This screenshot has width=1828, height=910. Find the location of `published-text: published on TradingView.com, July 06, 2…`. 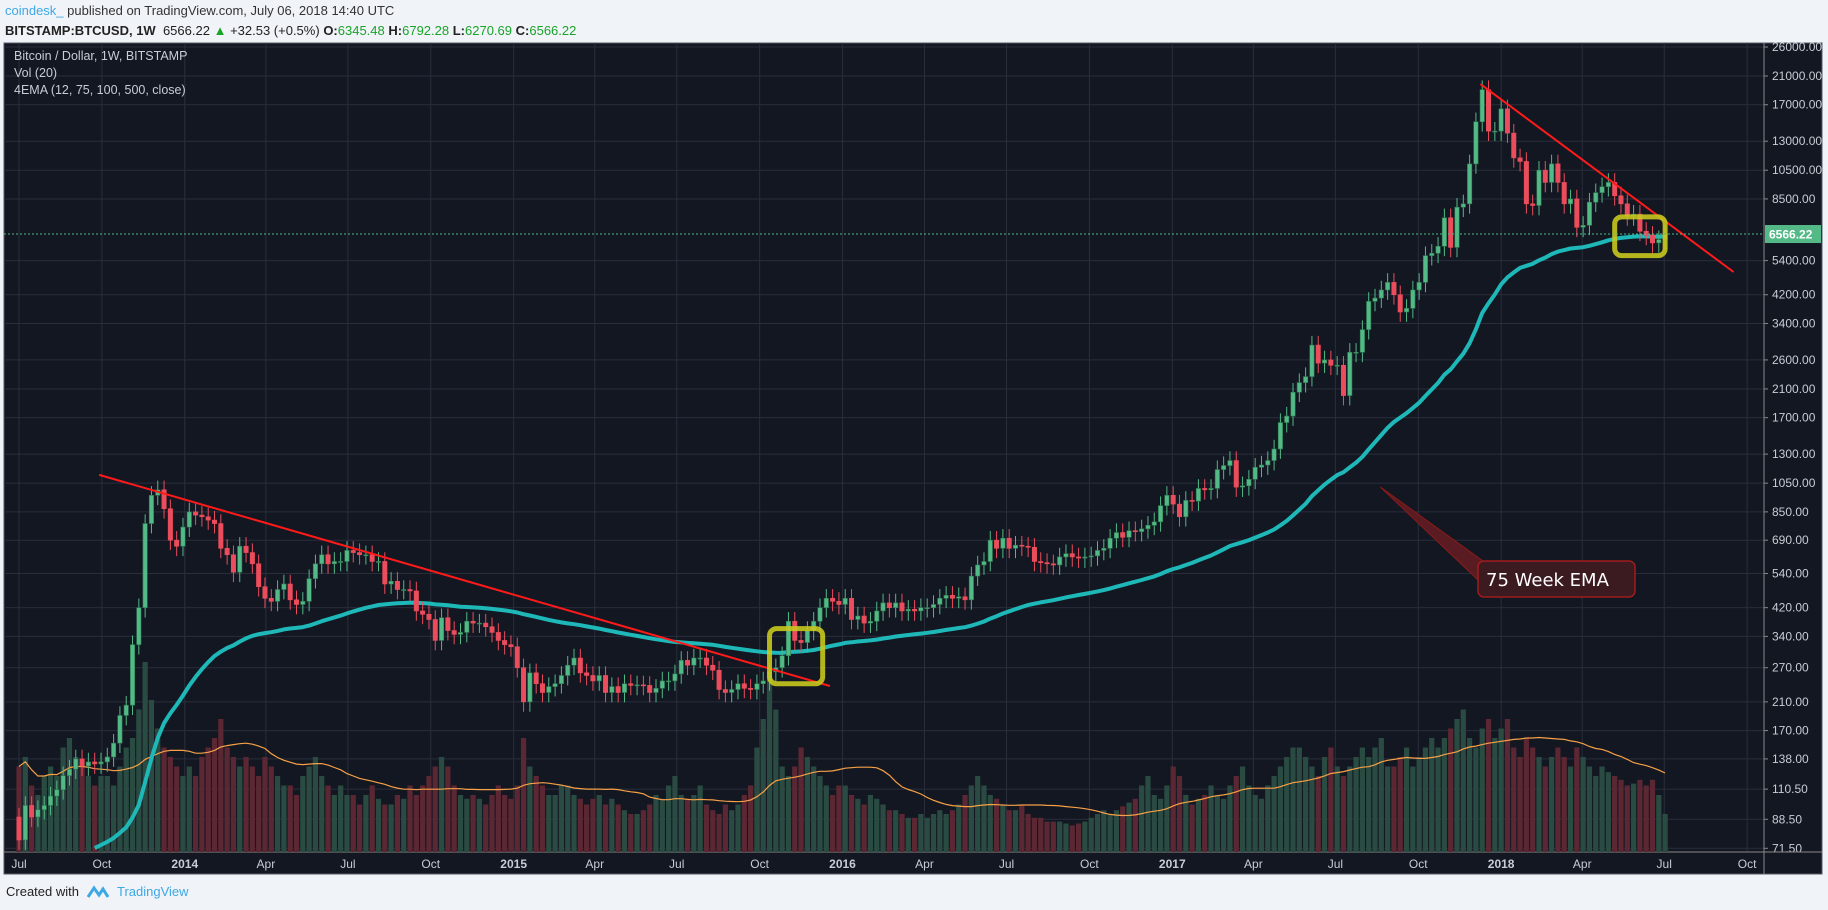

published-text: published on TradingView.com, July 06, 2… is located at coordinates (231, 10).